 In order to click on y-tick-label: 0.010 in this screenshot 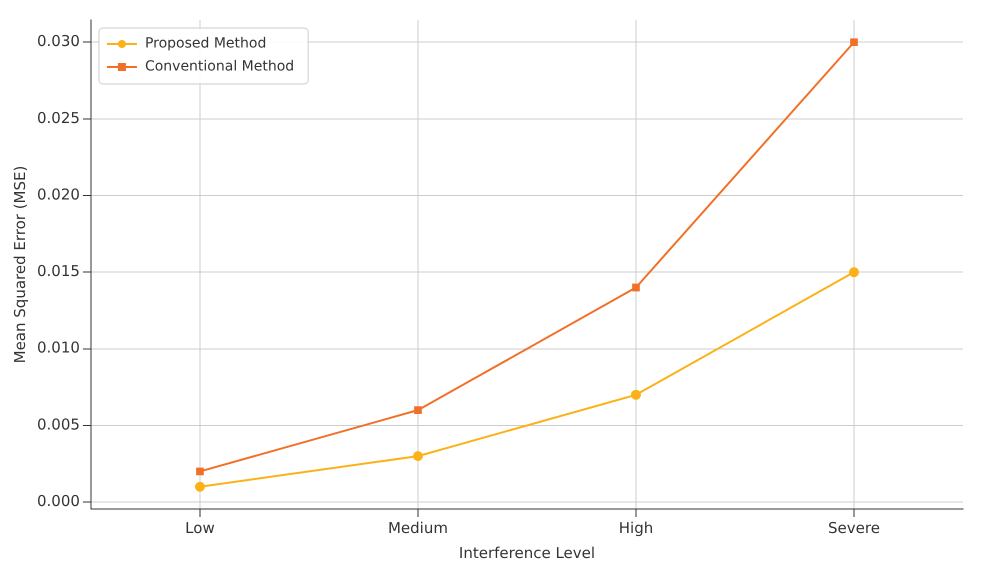, I will do `click(58, 347)`.